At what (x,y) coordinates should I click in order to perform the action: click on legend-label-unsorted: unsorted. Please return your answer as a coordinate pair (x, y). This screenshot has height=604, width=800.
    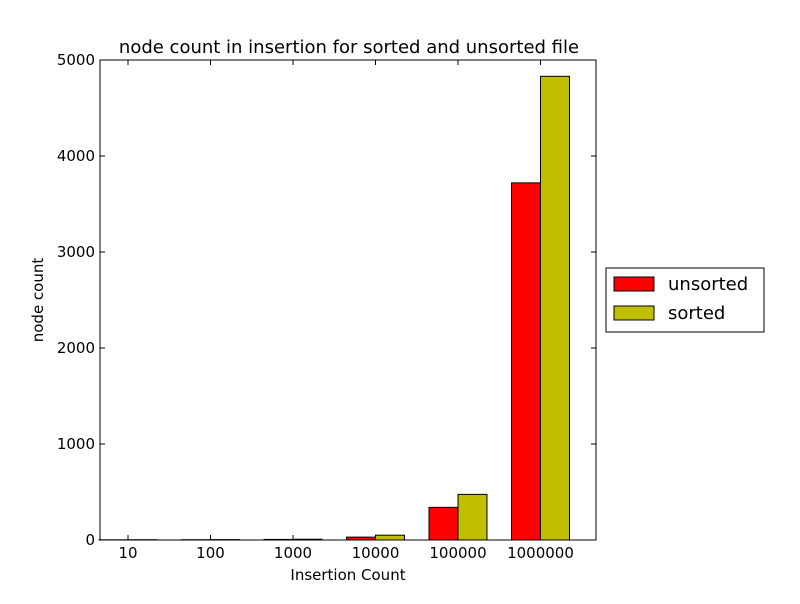
    Looking at the image, I should click on (708, 284).